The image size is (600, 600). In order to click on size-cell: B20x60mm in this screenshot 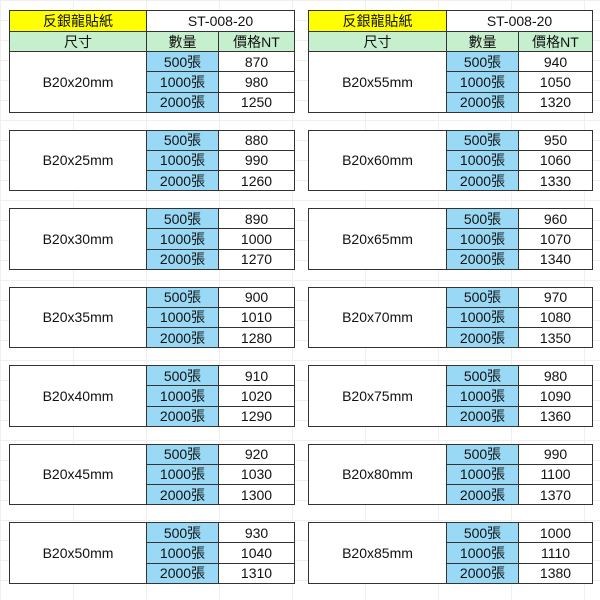, I will do `click(377, 160)`.